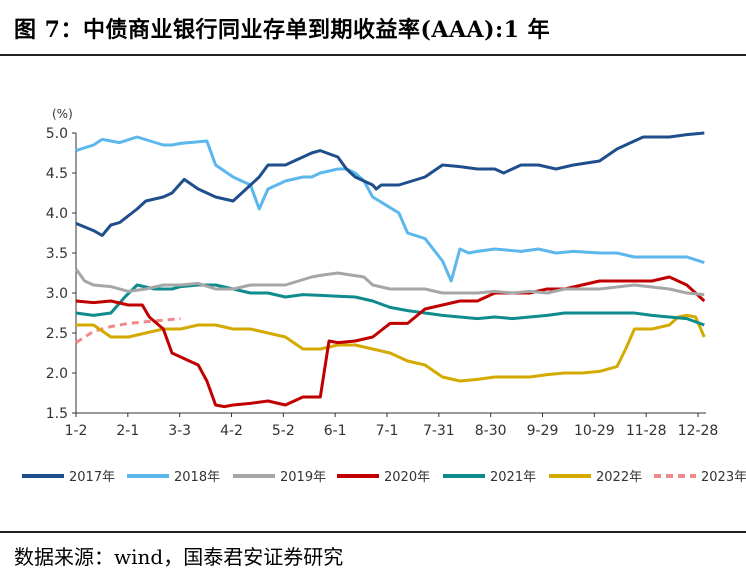 The height and width of the screenshot is (587, 746). I want to click on y-tick-labels: 5.0 4.5 4.0 3.5 3.0 2.5 2.0 1.5, so click(57, 274).